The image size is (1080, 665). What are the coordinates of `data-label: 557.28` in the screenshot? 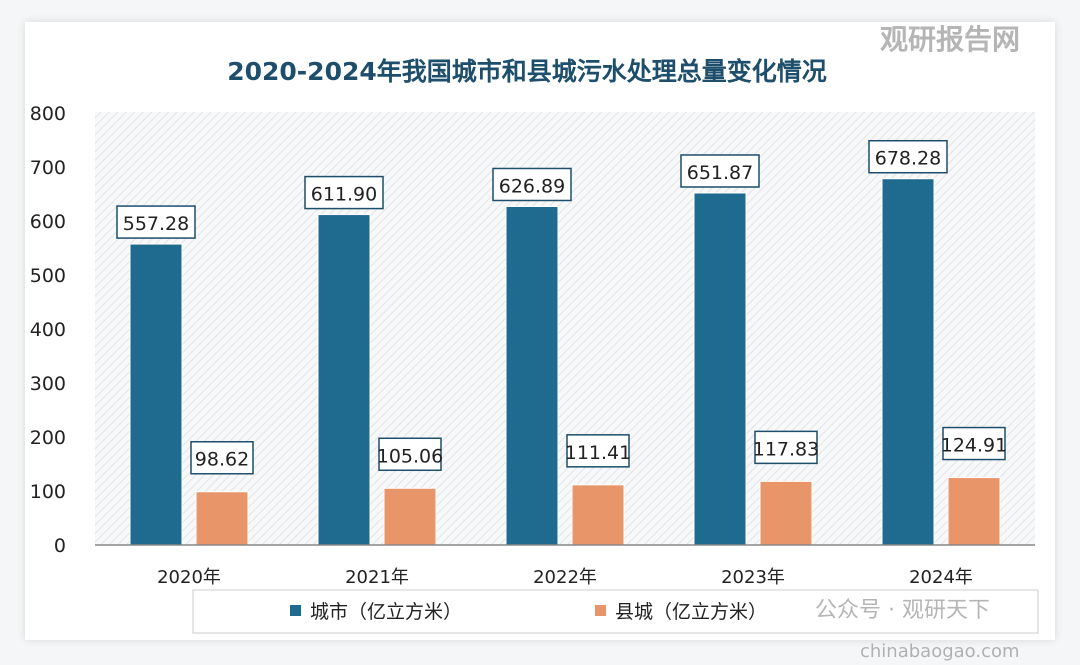 It's located at (156, 224).